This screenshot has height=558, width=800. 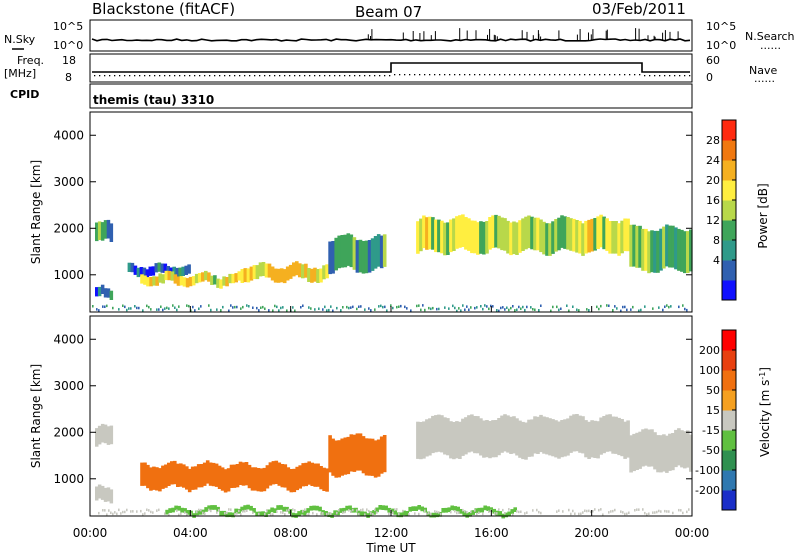 I want to click on freq-left-tick-bottom: 8, so click(x=68, y=77).